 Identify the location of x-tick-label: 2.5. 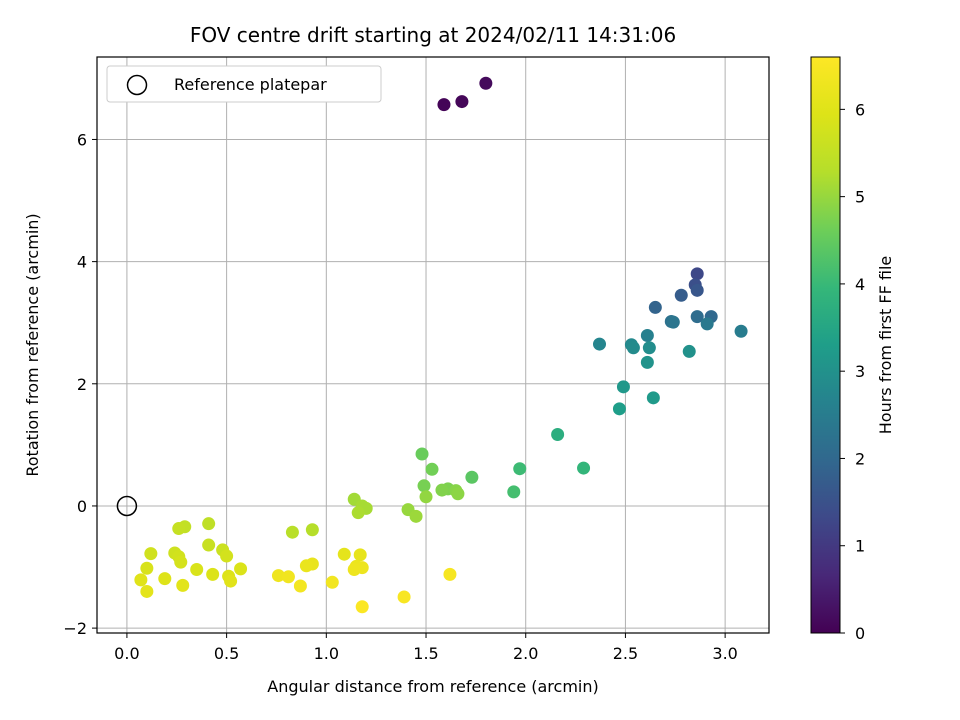
(625, 653).